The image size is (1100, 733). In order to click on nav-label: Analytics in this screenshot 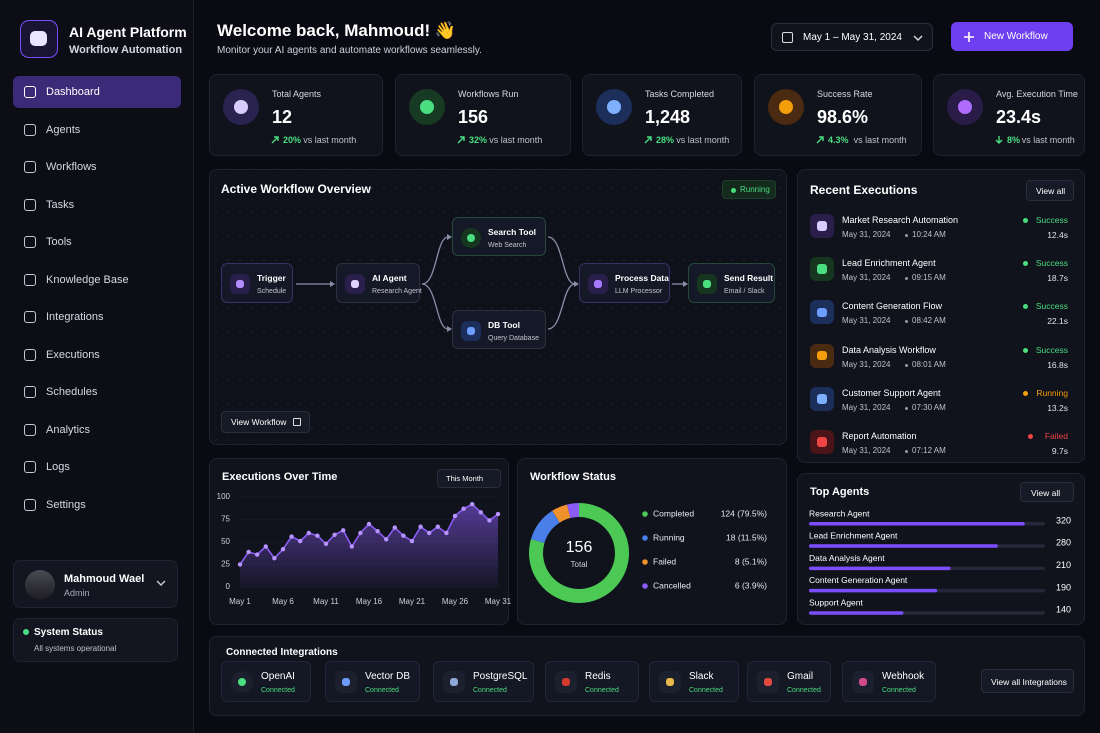, I will do `click(68, 429)`.